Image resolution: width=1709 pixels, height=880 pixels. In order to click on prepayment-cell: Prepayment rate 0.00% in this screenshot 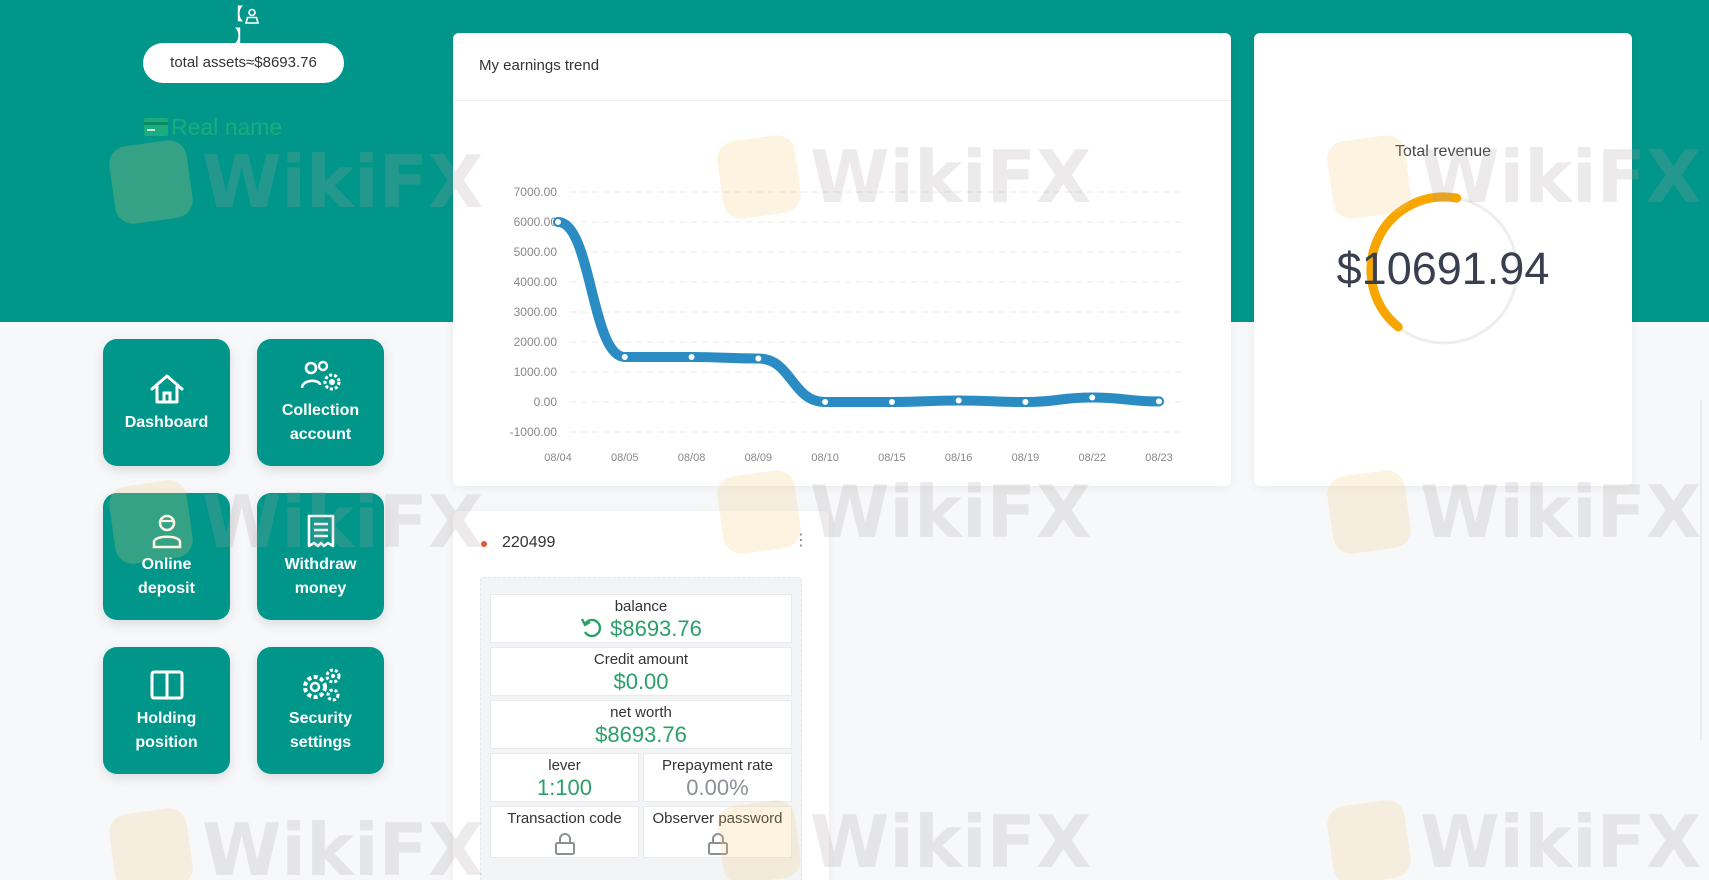, I will do `click(717, 777)`.